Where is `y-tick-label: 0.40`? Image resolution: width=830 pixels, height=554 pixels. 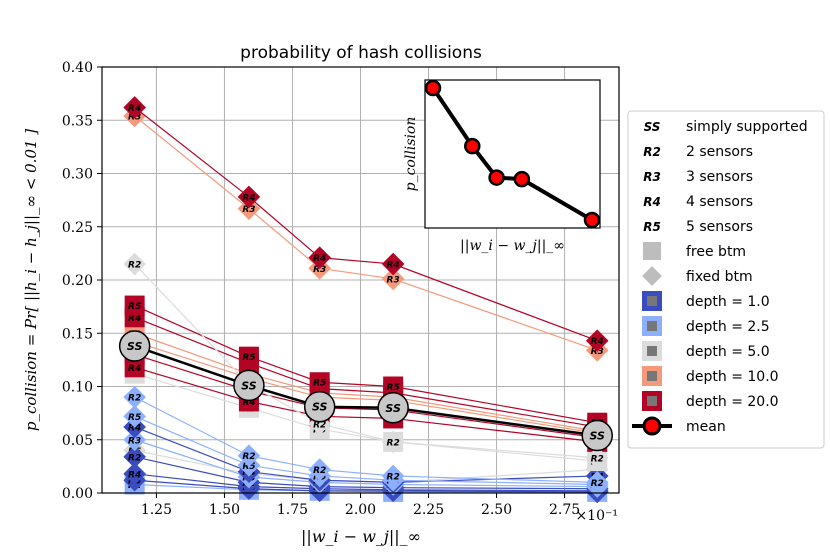
y-tick-label: 0.40 is located at coordinates (77, 68).